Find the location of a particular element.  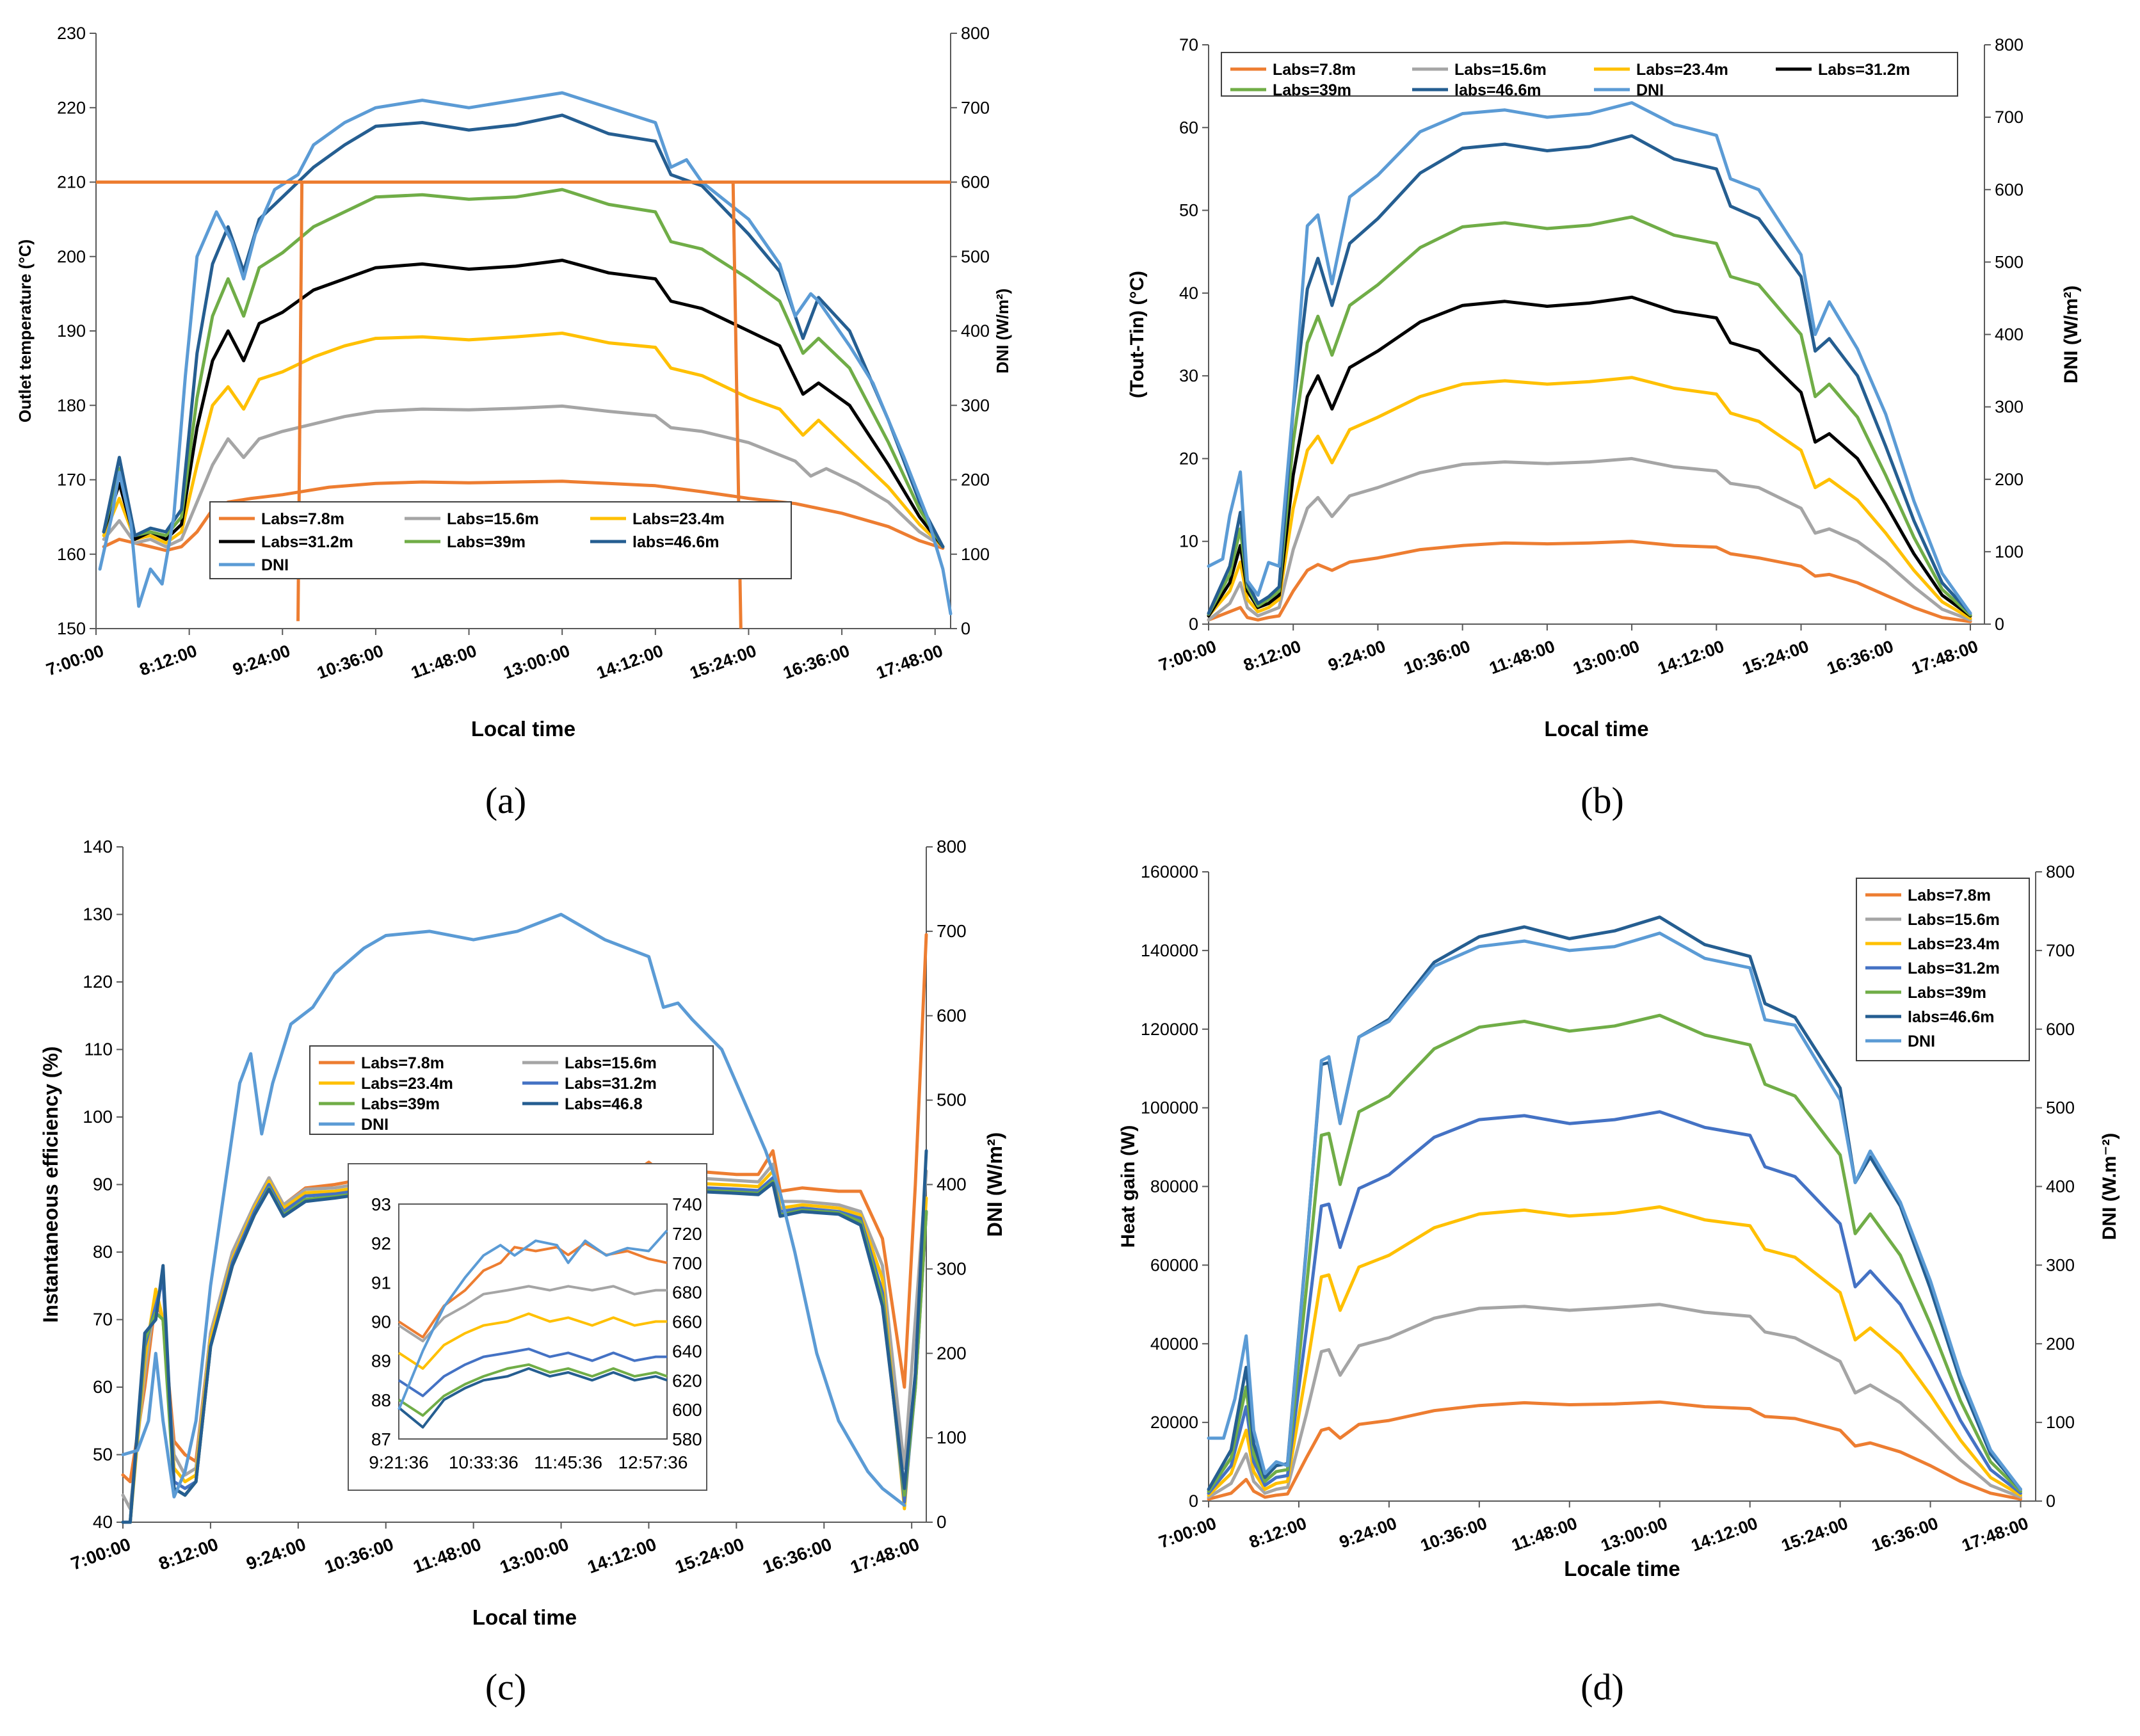

y-tick-label: 40 is located at coordinates (103, 1522).